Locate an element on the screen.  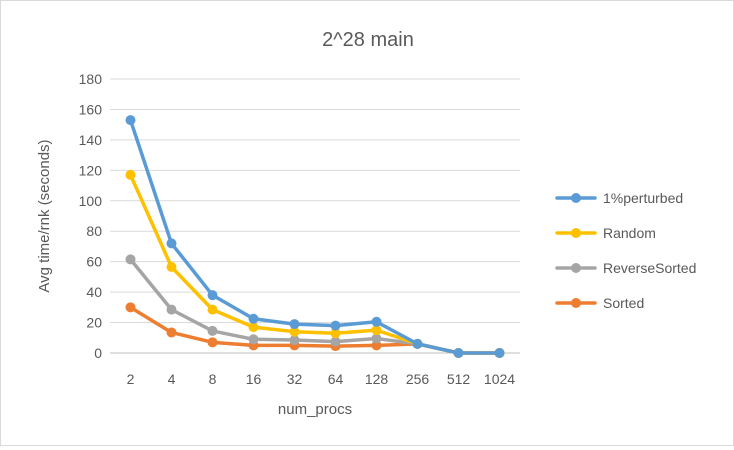
x-tick-label: 2 is located at coordinates (131, 379).